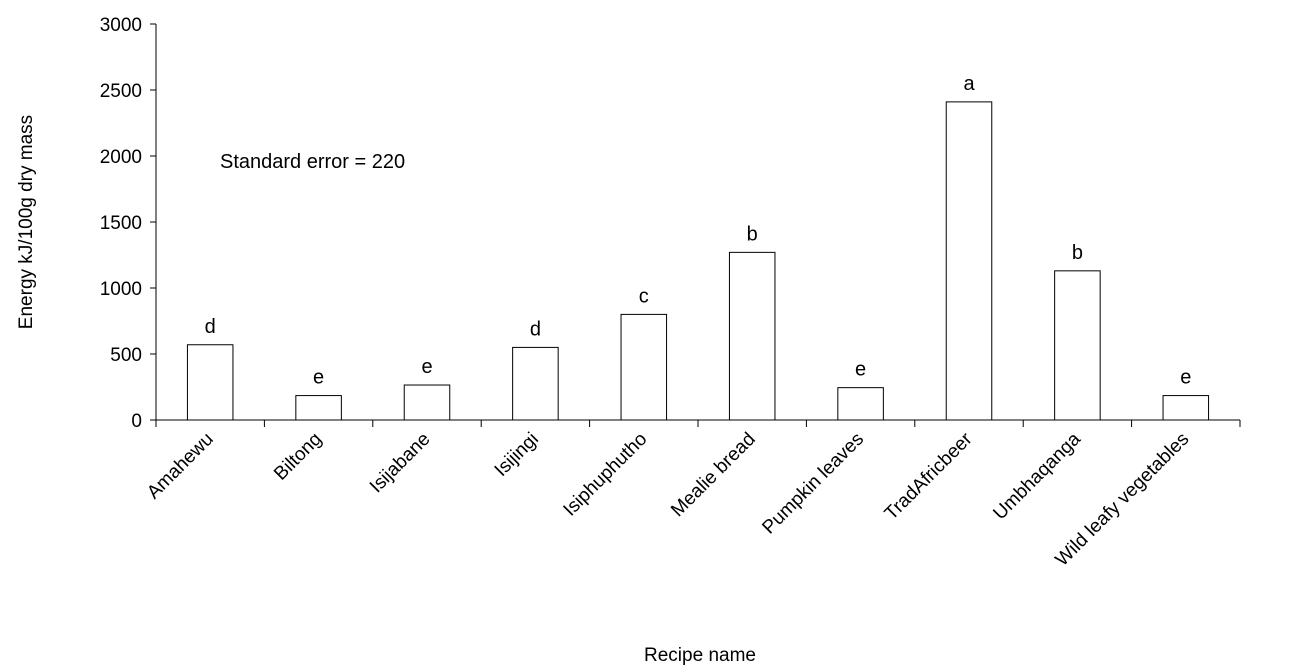 The height and width of the screenshot is (671, 1290). What do you see at coordinates (860, 404) in the screenshot?
I see `bar-pumpkin-leaves` at bounding box center [860, 404].